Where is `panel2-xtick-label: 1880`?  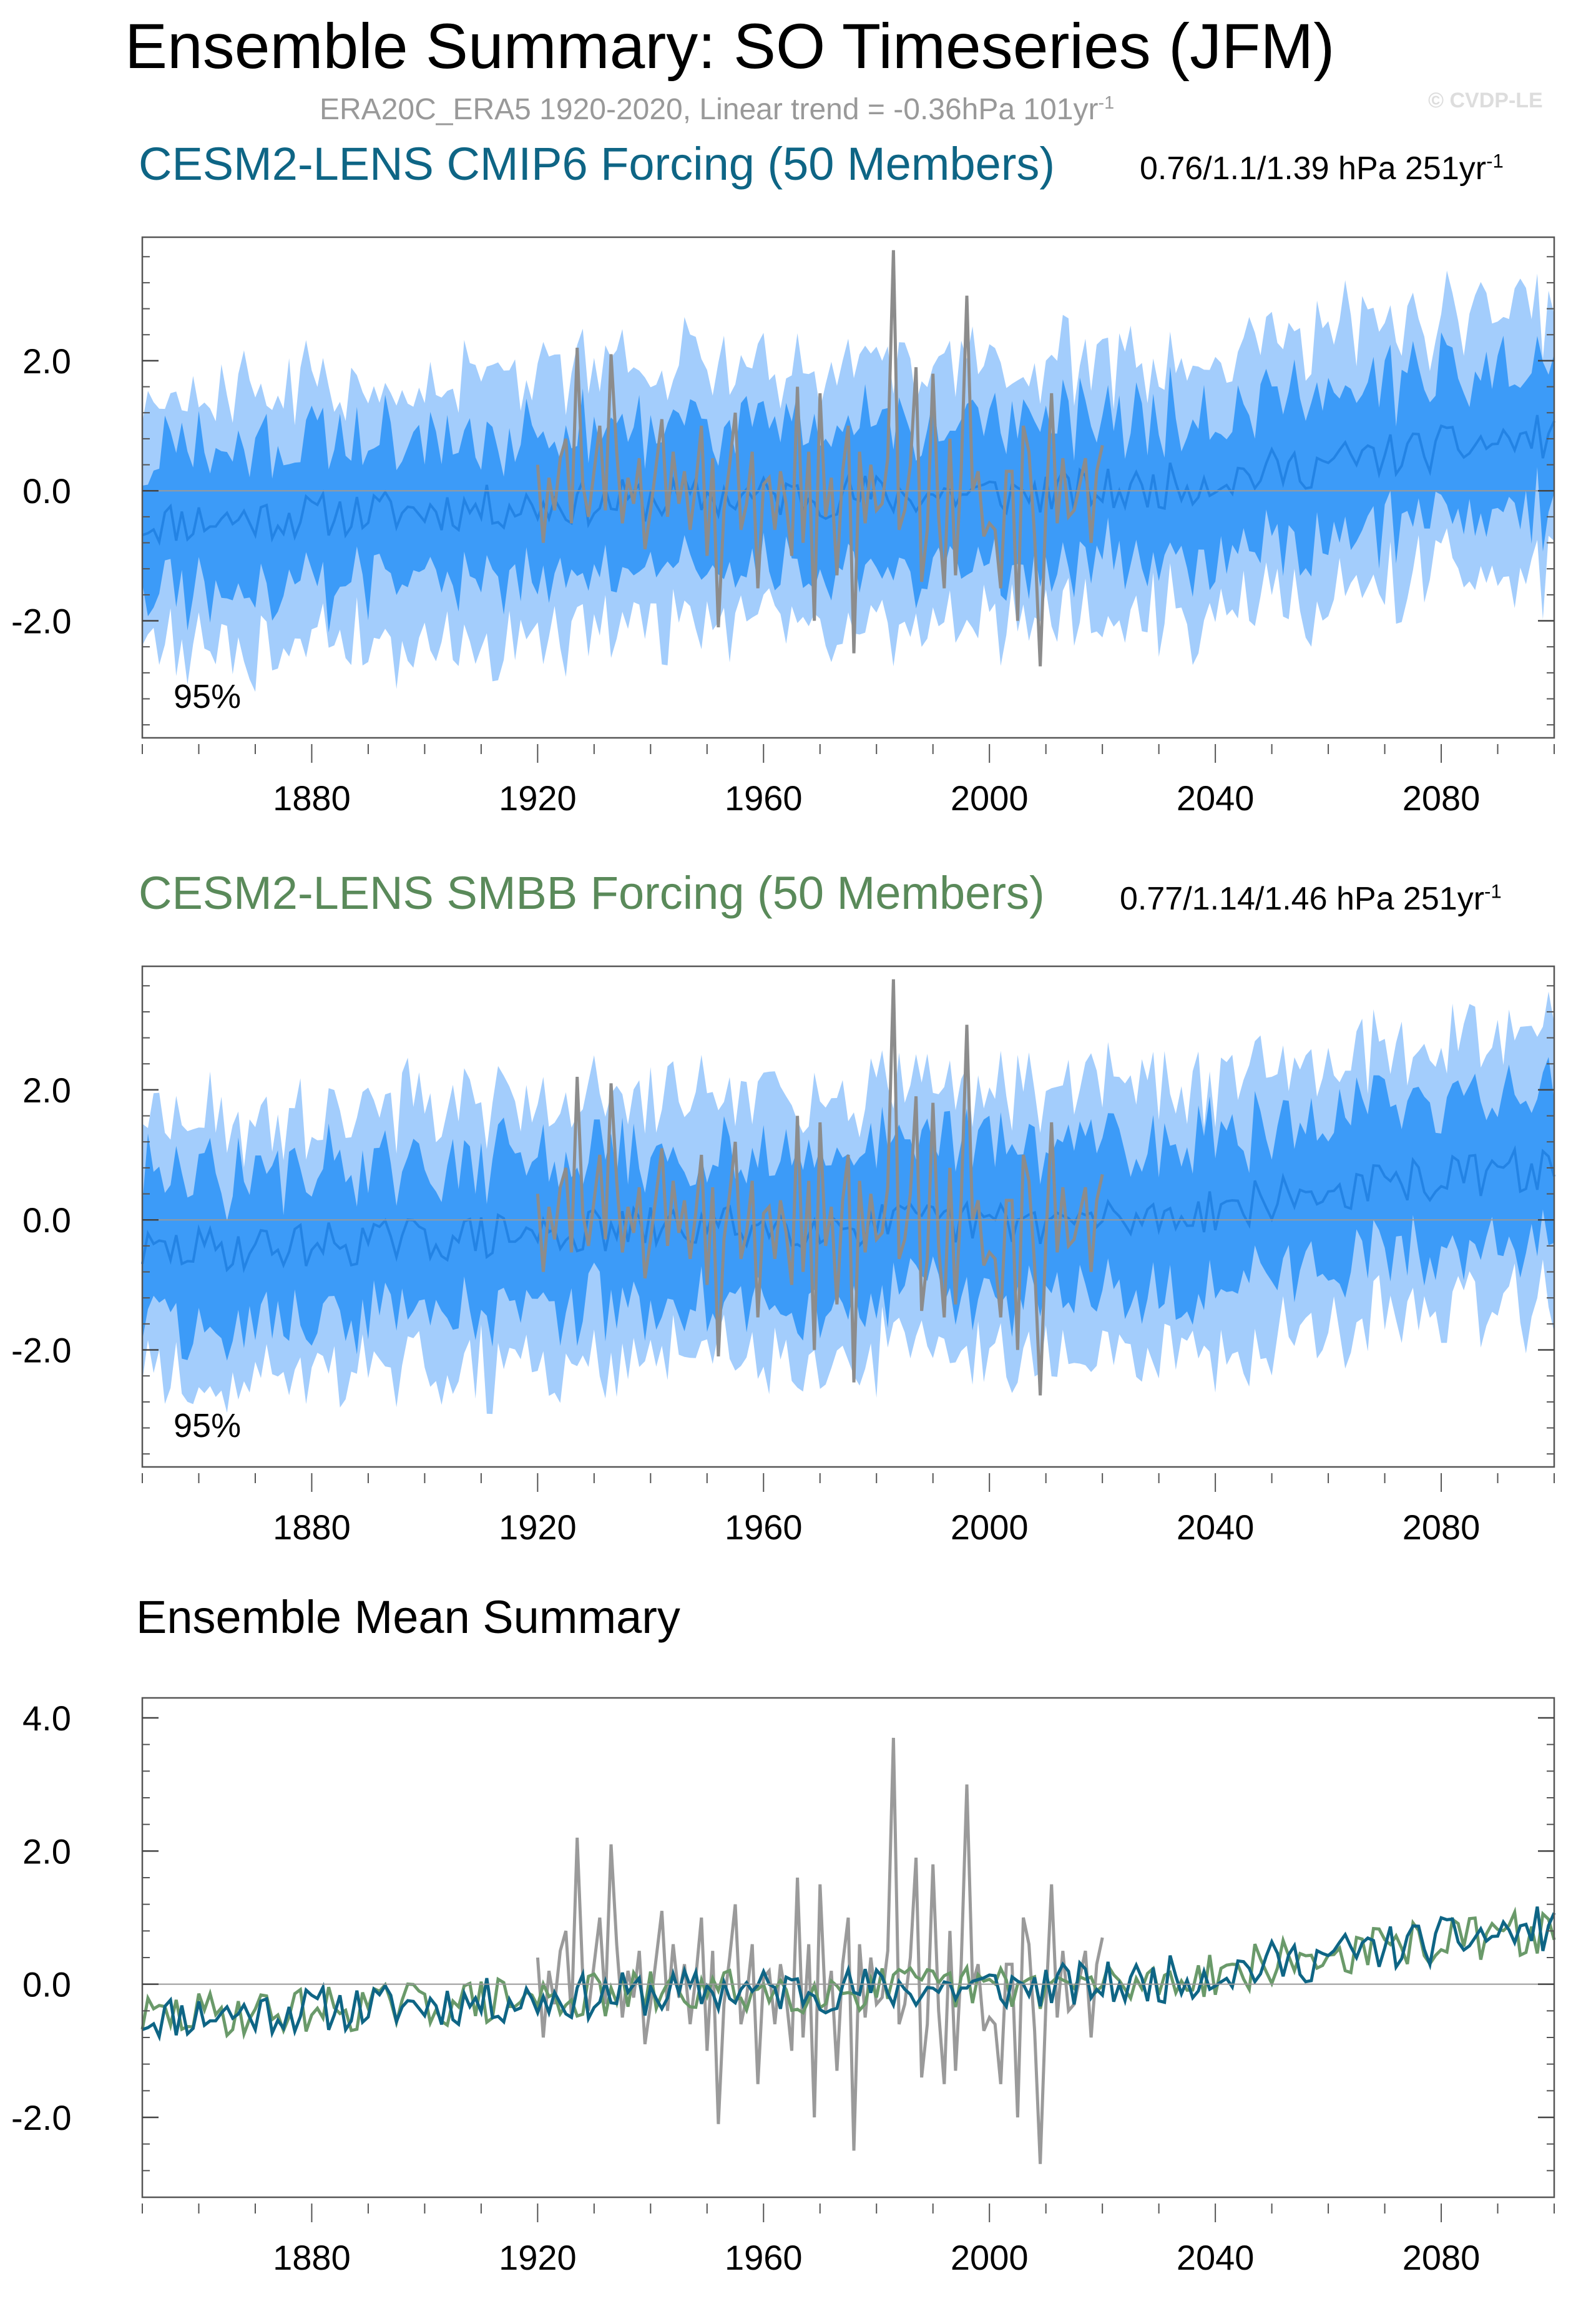 panel2-xtick-label: 1880 is located at coordinates (312, 2257).